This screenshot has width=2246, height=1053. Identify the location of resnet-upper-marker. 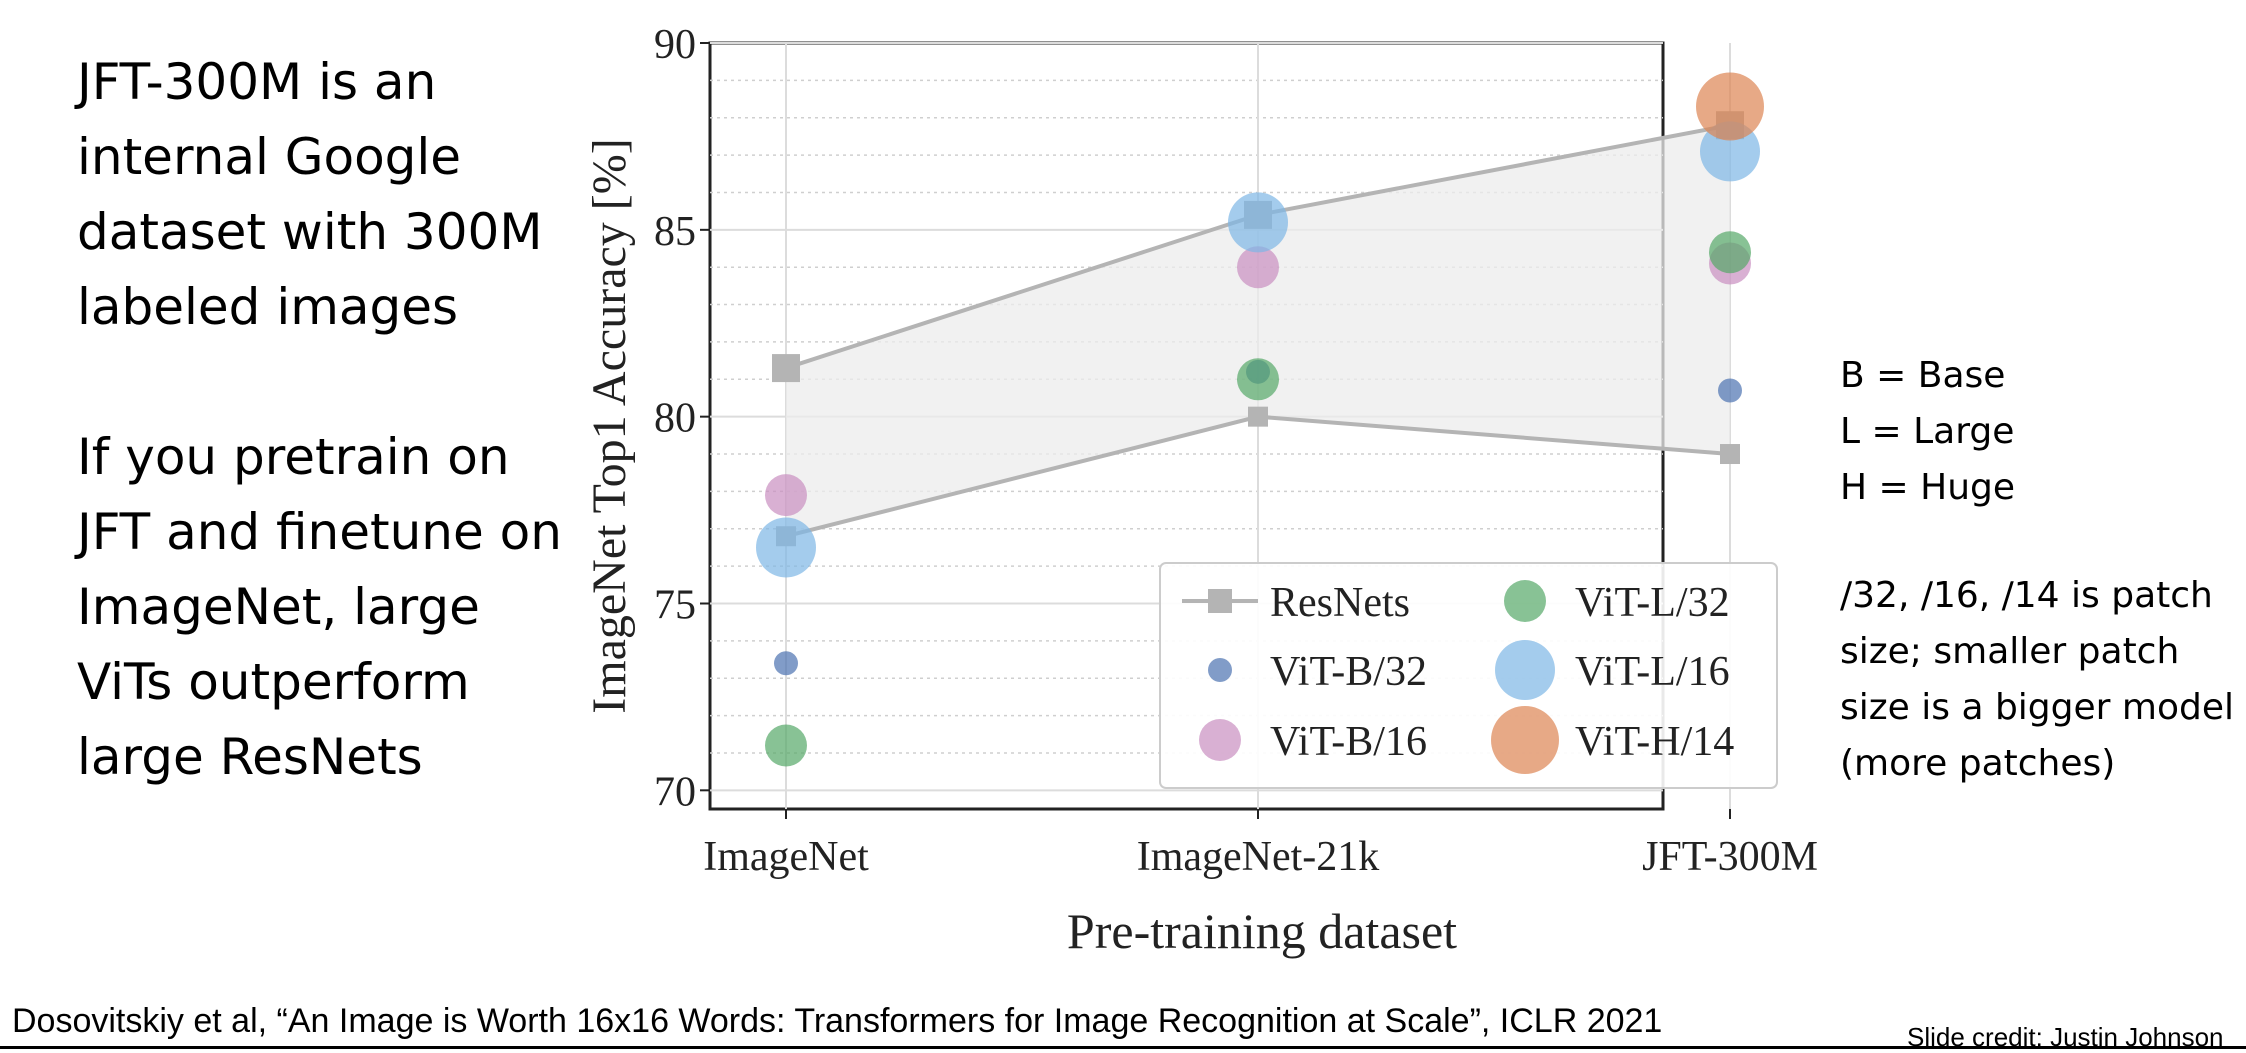
(786, 368).